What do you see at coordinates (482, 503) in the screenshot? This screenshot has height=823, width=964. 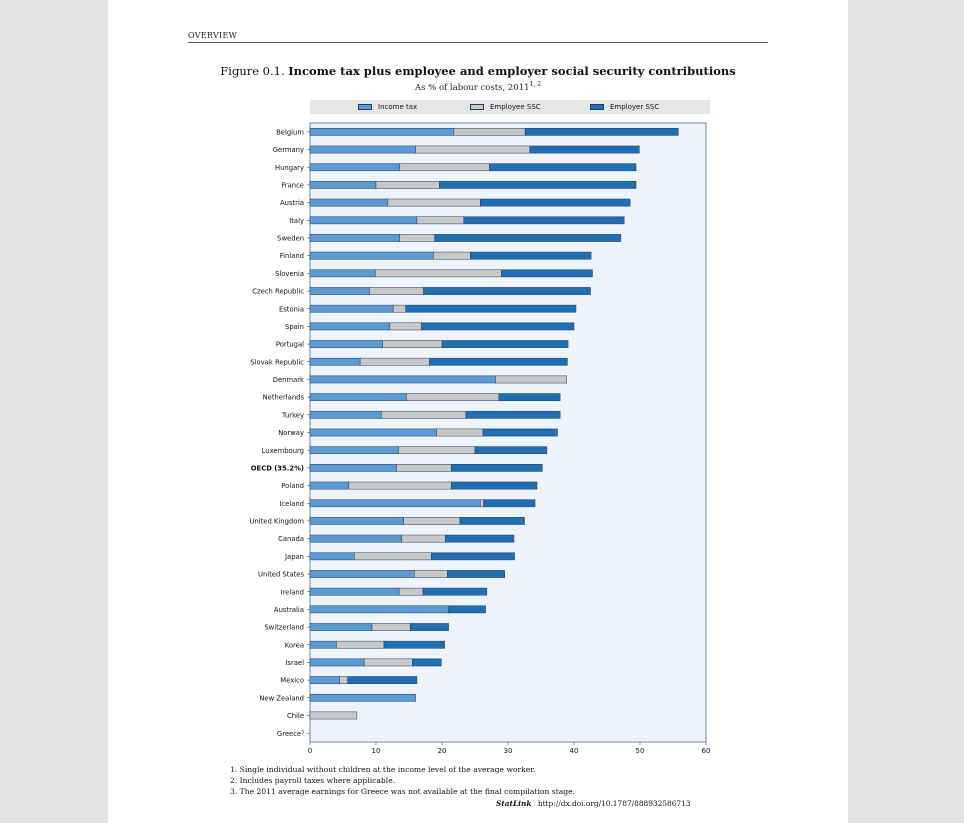 I see `bar-iceland-employee-ssc` at bounding box center [482, 503].